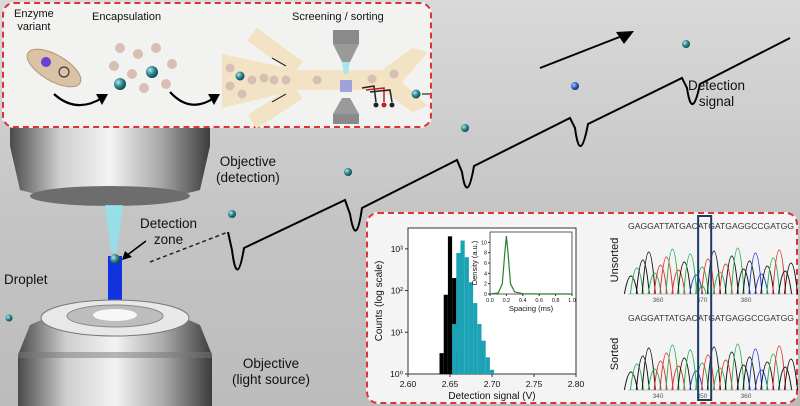 The image size is (800, 406). I want to click on enzyme-variant-cell, so click(54, 68).